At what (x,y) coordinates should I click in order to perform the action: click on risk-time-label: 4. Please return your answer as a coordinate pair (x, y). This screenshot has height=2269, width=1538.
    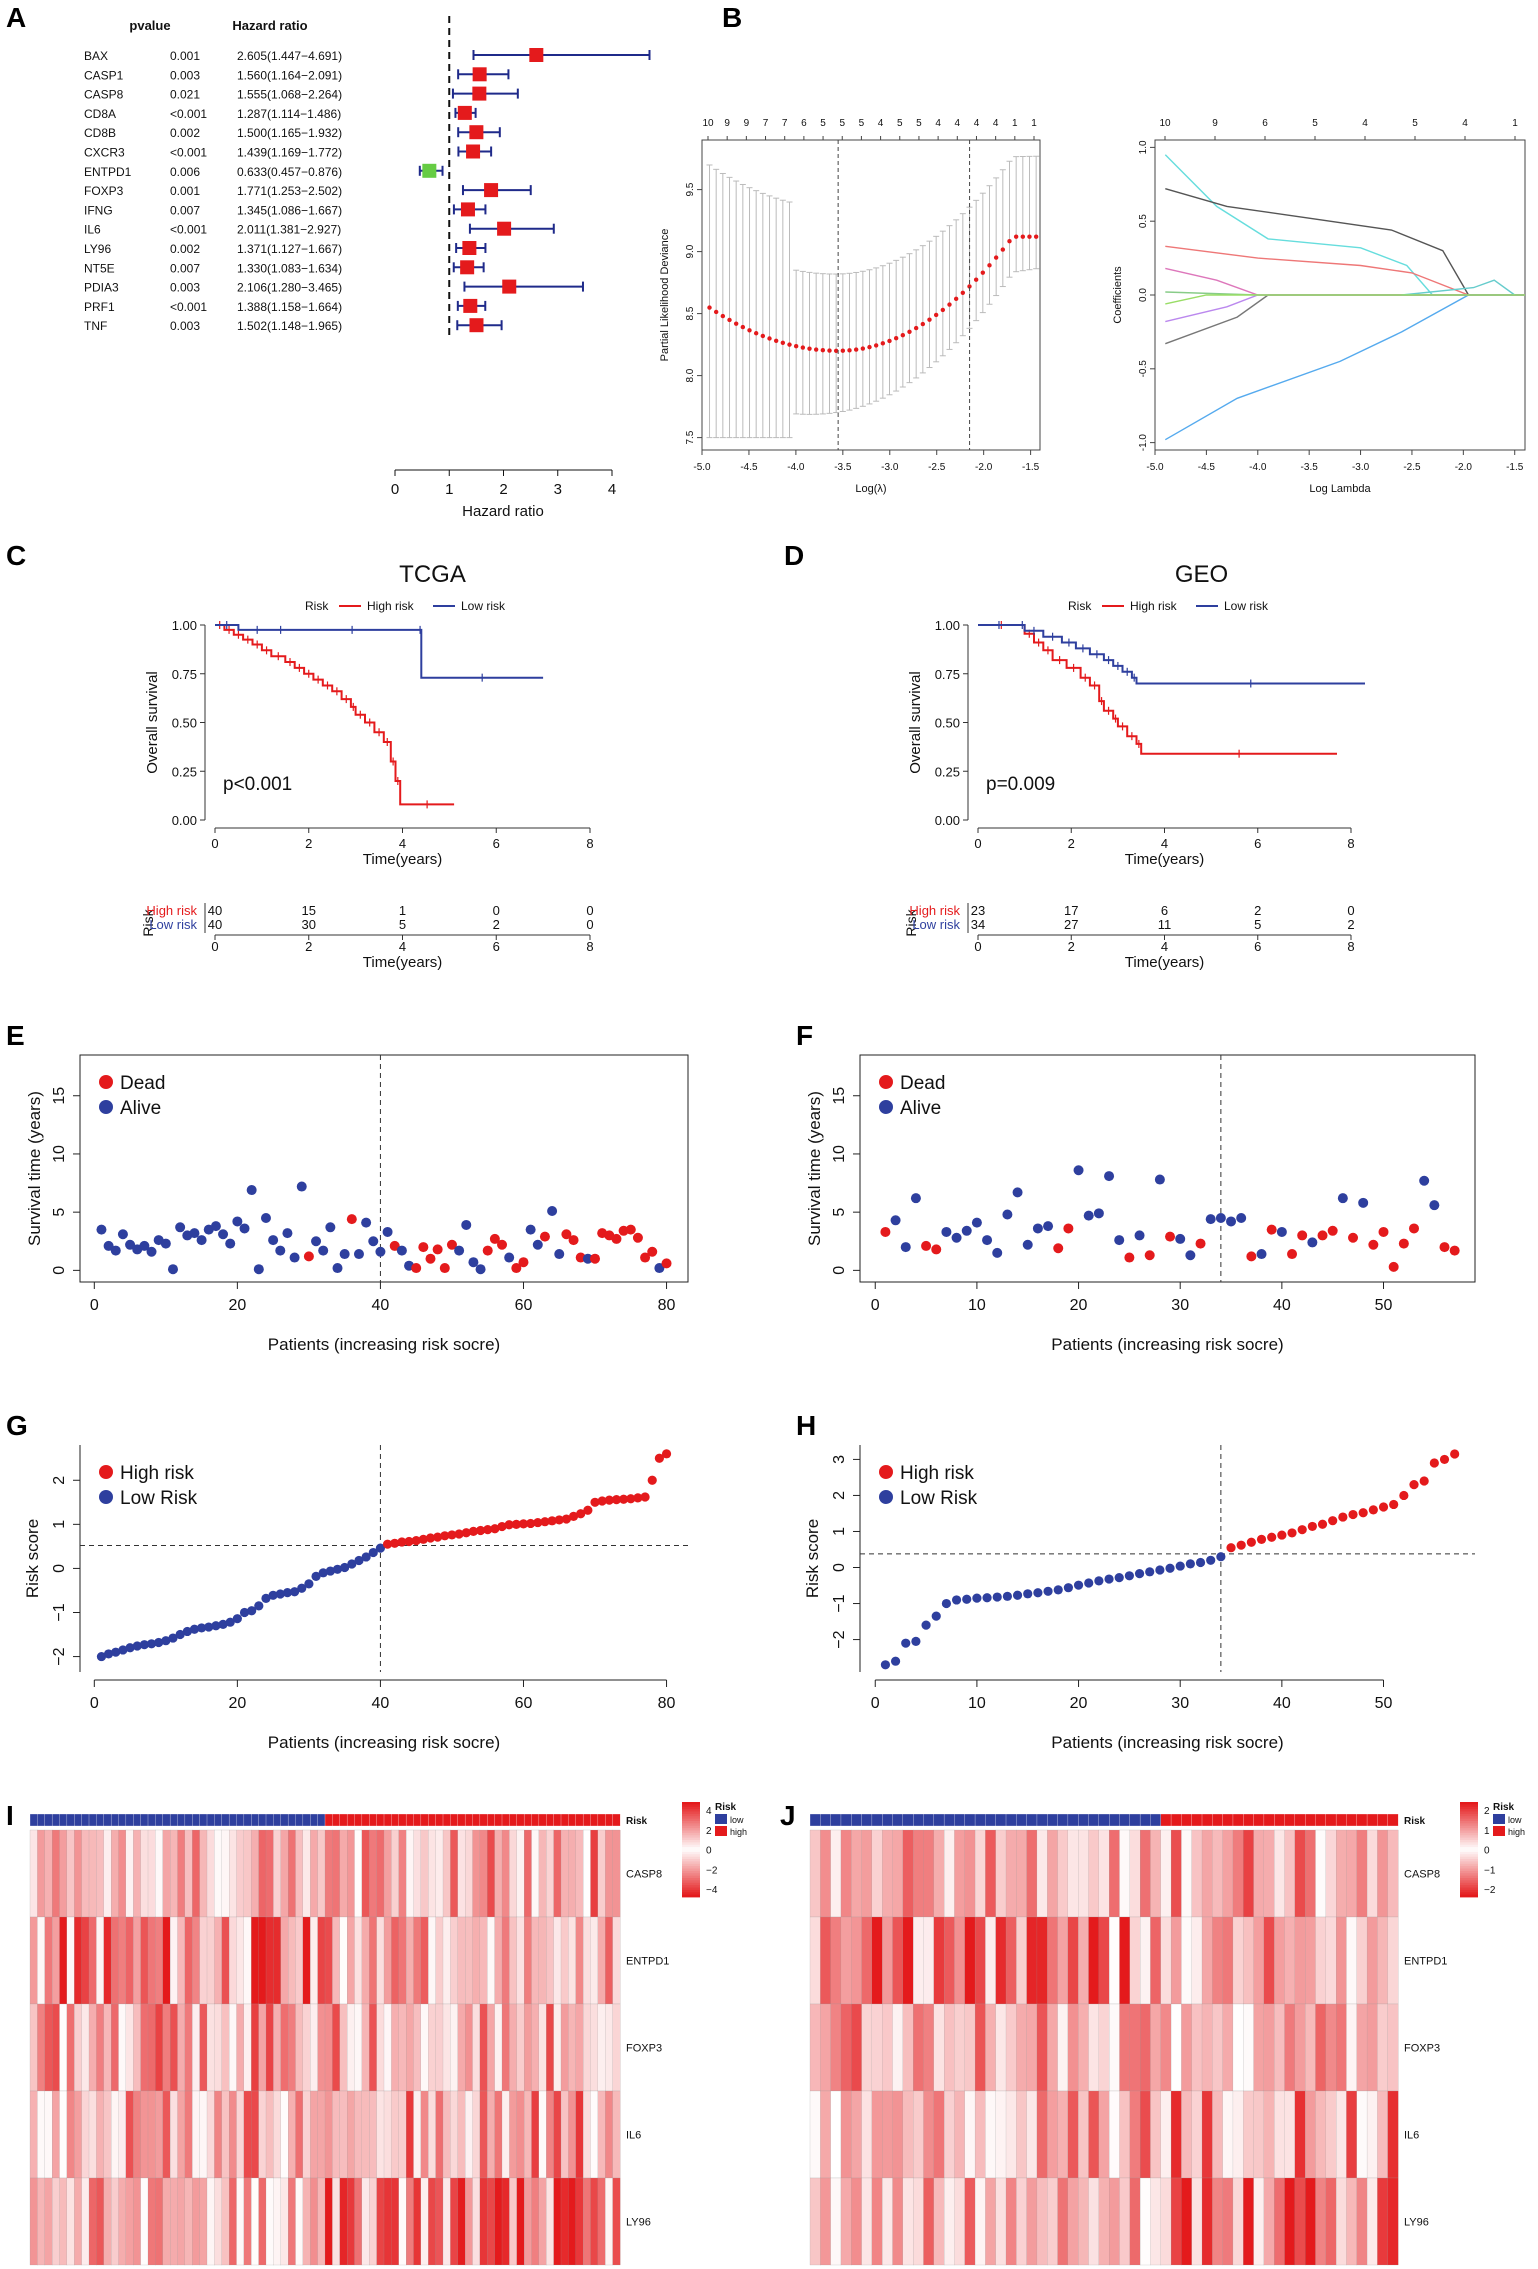
    Looking at the image, I should click on (402, 946).